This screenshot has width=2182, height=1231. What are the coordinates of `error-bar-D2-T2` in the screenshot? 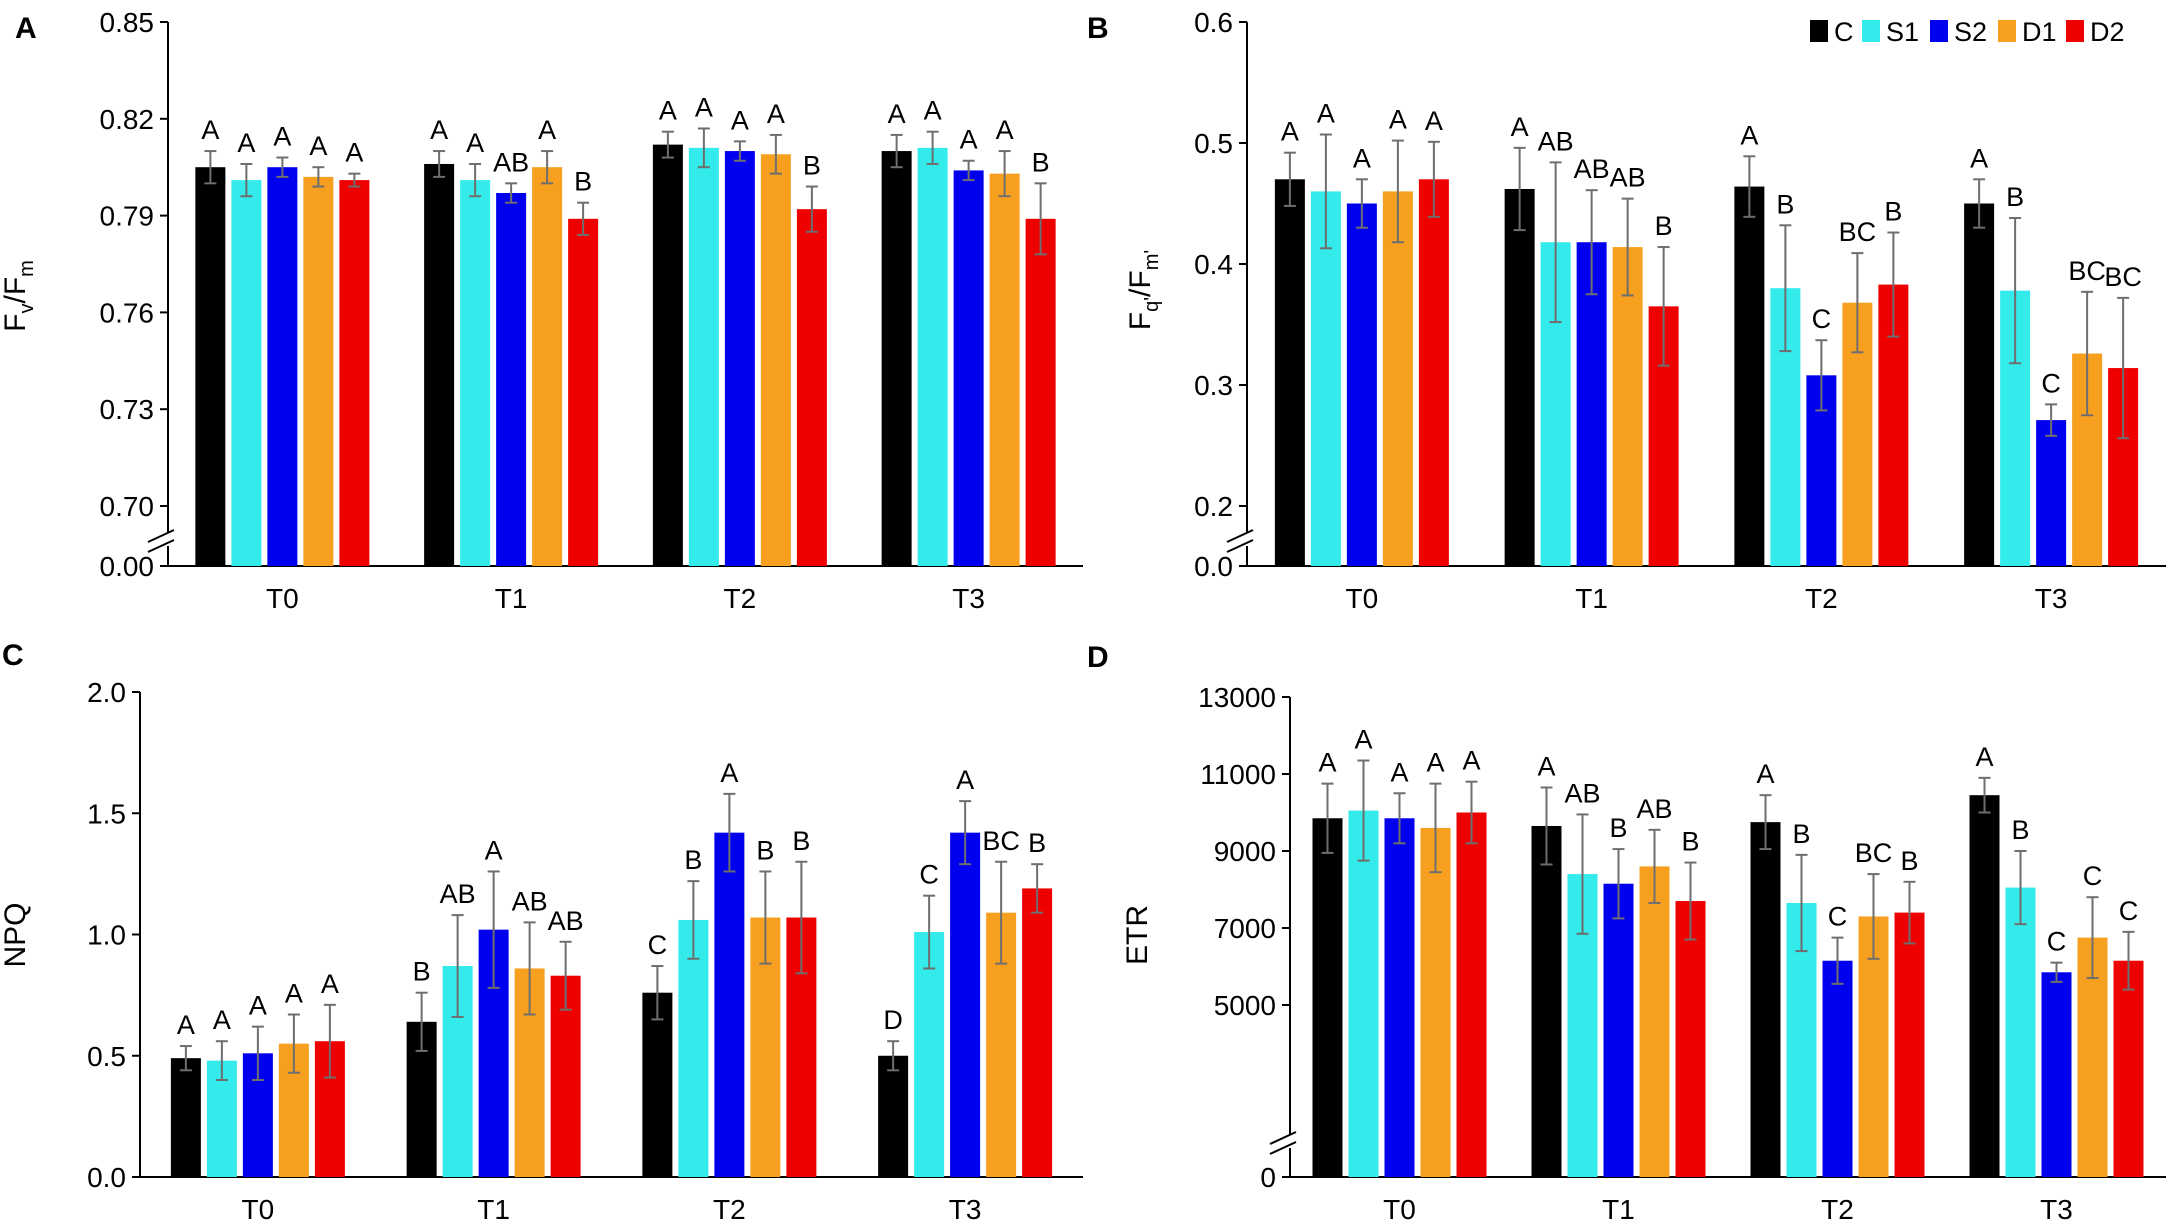 It's located at (811, 209).